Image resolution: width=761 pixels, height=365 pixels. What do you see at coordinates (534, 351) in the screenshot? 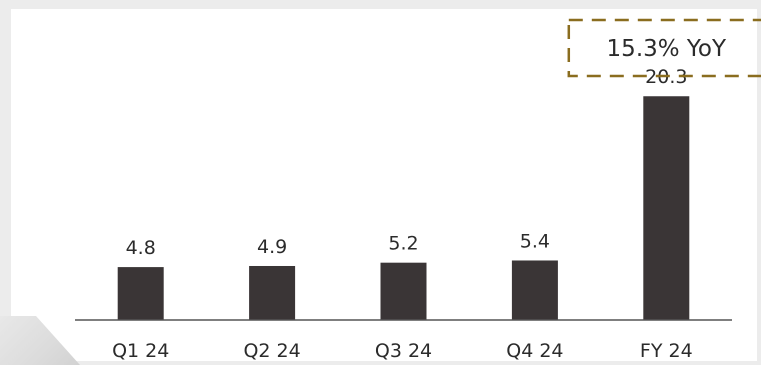
I see `x-tick-label: Q4 24` at bounding box center [534, 351].